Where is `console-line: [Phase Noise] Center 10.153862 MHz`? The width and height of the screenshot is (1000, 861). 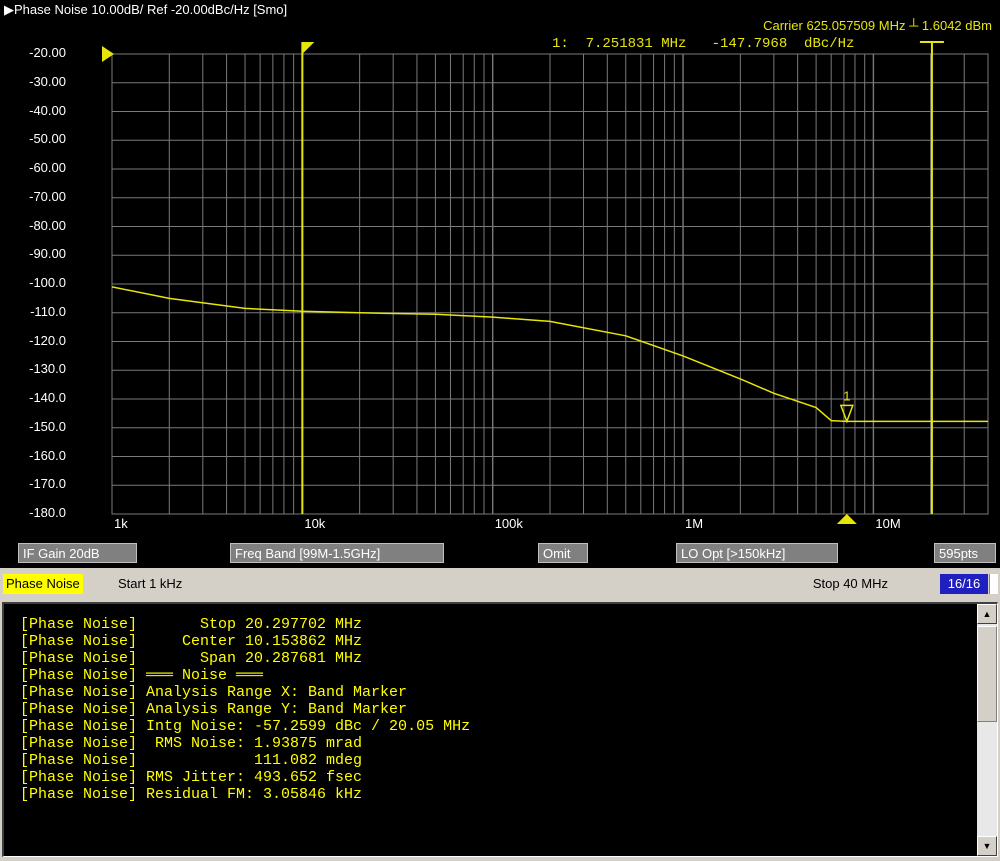 console-line: [Phase Noise] Center 10.153862 MHz is located at coordinates (191, 641).